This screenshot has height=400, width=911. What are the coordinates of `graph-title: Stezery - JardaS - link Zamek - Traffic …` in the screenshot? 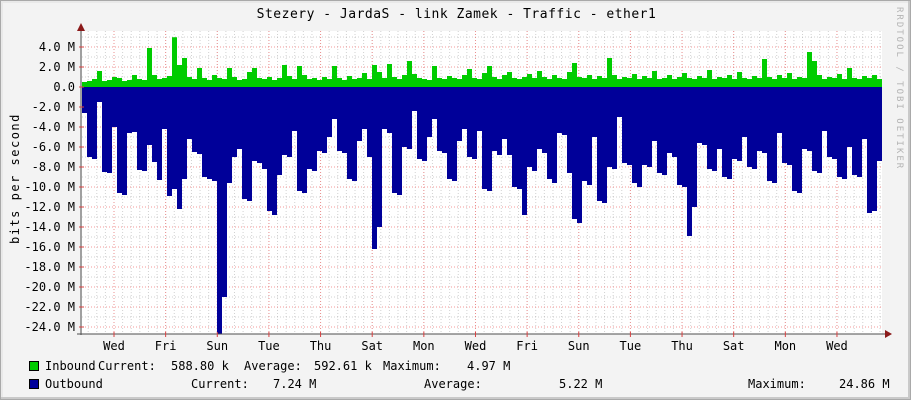 It's located at (456, 14).